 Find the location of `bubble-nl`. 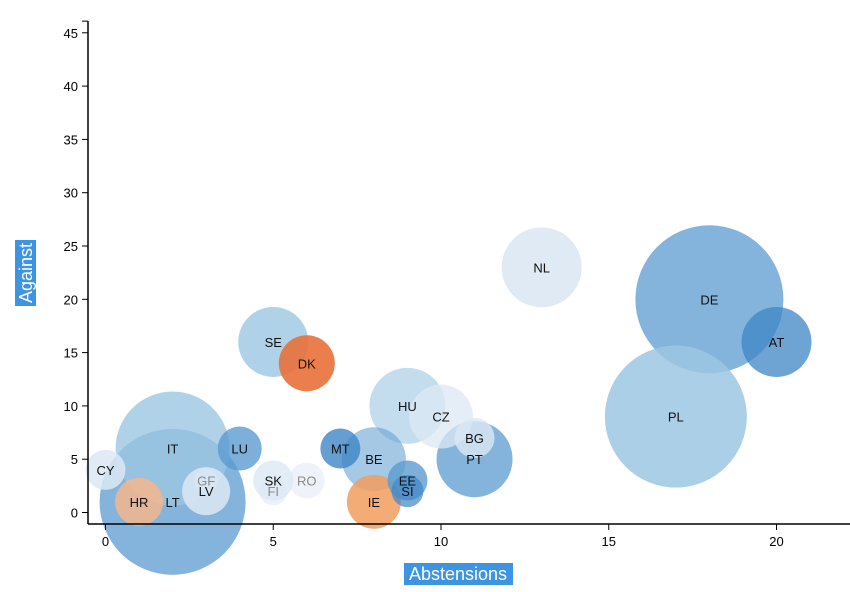

bubble-nl is located at coordinates (541, 267).